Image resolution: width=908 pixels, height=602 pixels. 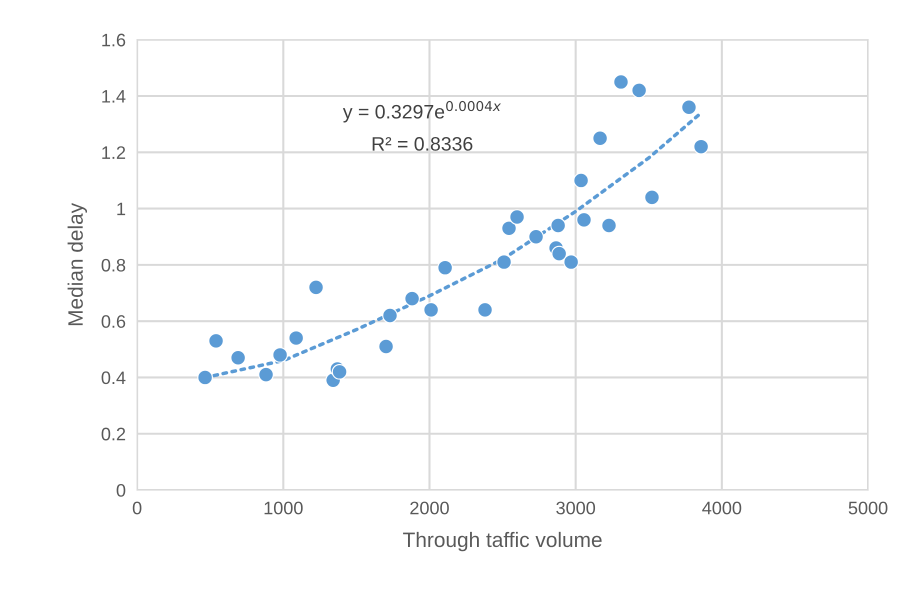 I want to click on x-tick-label: 0, so click(x=137, y=508).